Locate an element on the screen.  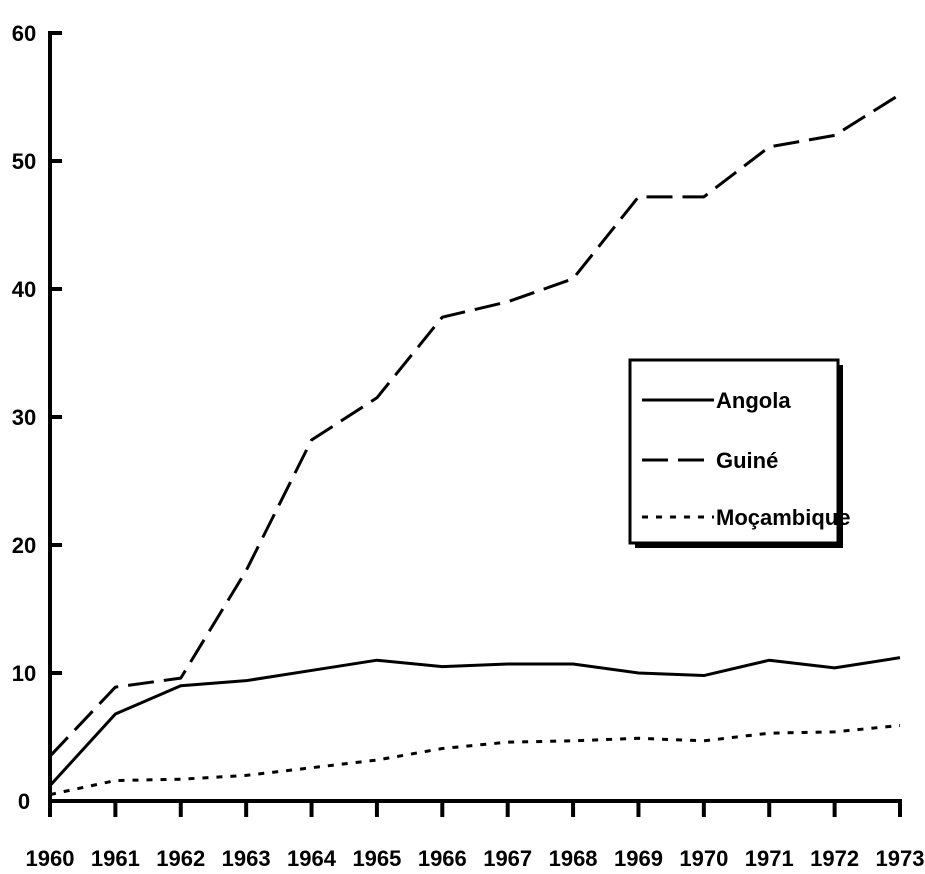
legend: Angola Guiné Moçambique is located at coordinates (739, 453).